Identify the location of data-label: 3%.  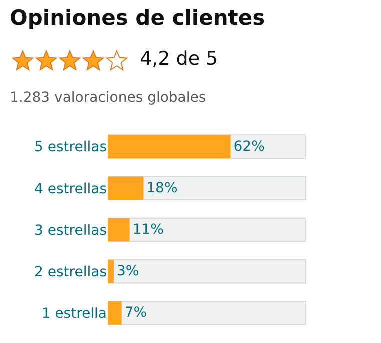
(128, 272).